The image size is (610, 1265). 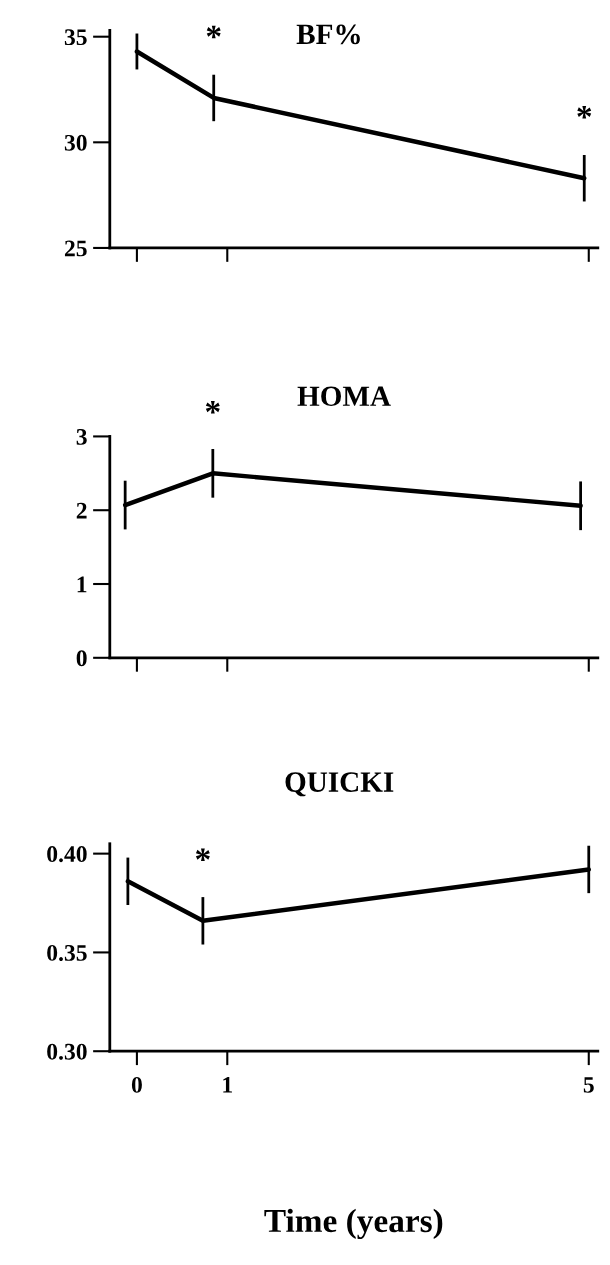 What do you see at coordinates (81, 436) in the screenshot?
I see `y-tick-label: 3` at bounding box center [81, 436].